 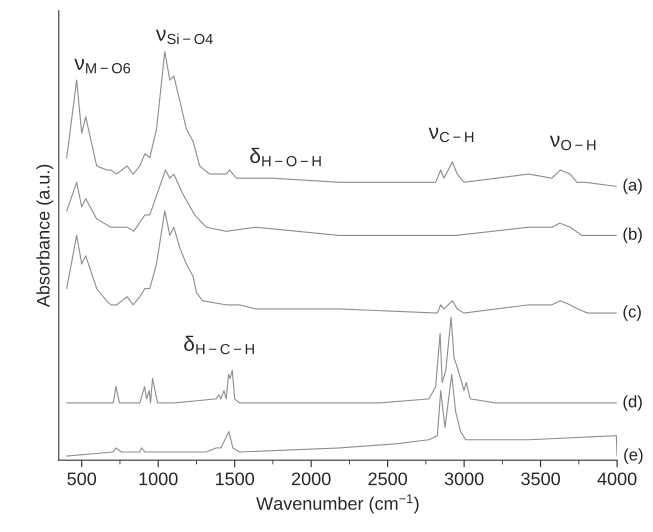 I want to click on series-label: (b), so click(x=632, y=236).